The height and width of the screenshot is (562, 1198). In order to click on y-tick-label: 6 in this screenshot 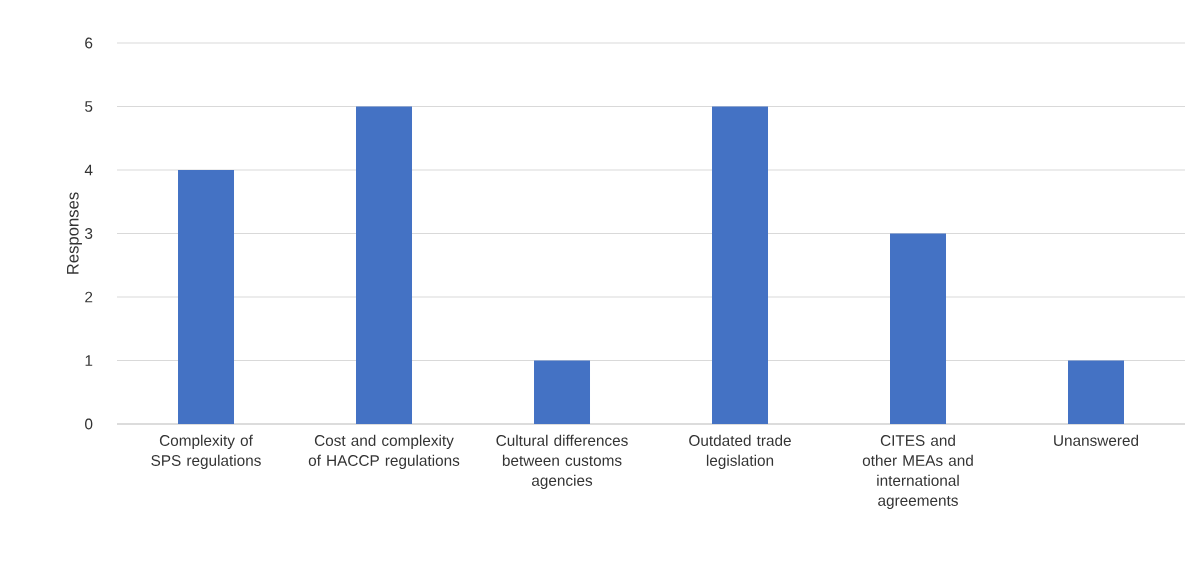, I will do `click(89, 43)`.